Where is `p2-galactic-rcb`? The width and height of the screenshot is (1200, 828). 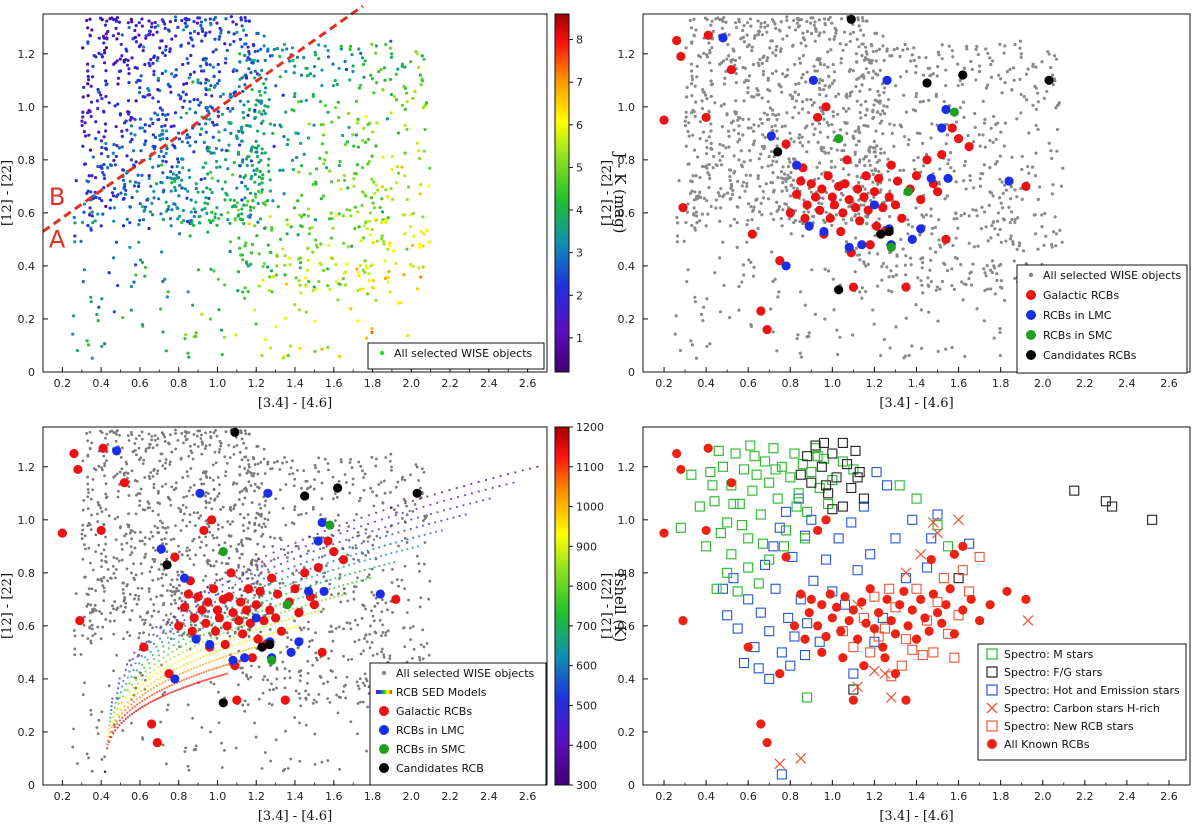
p2-galactic-rcb is located at coordinates (767, 329).